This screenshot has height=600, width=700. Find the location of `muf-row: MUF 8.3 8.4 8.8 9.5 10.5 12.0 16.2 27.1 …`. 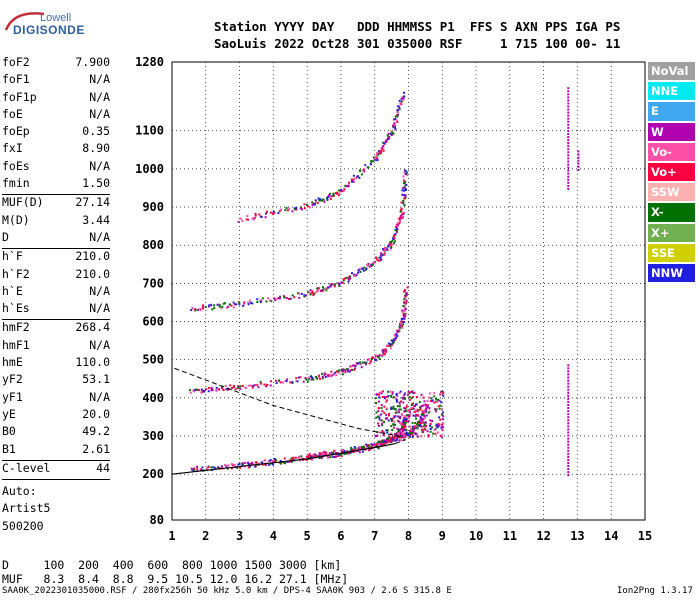

muf-row: MUF 8.3 8.4 8.8 9.5 10.5 12.0 16.2 27.1 … is located at coordinates (175, 579).